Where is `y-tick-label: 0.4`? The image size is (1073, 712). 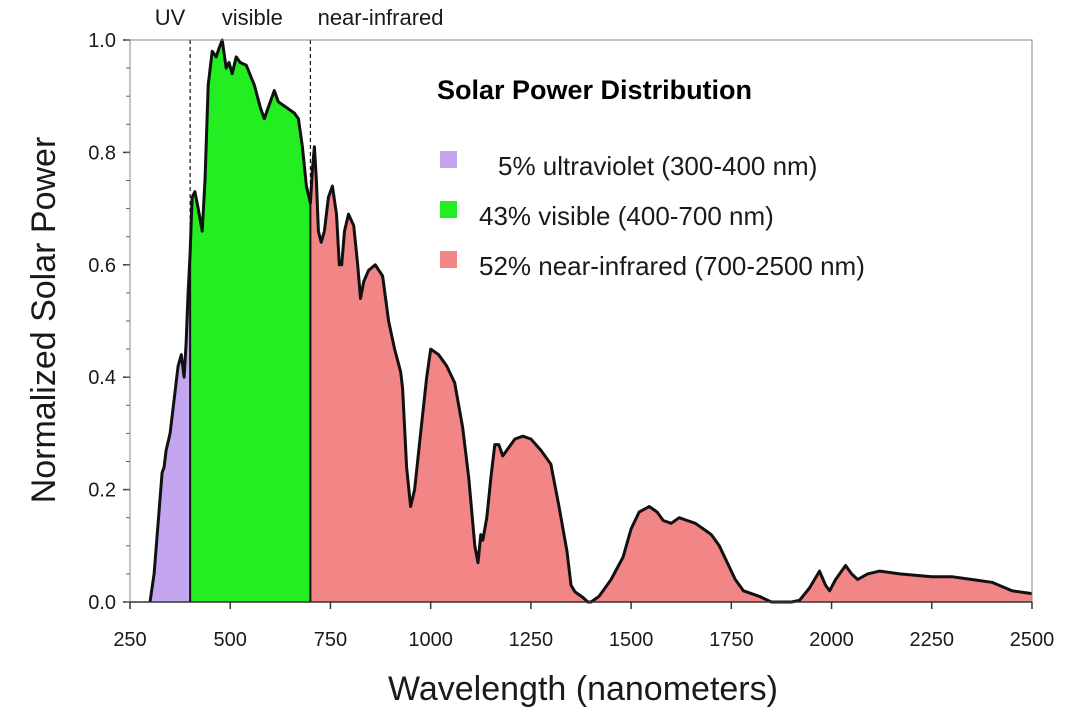
y-tick-label: 0.4 is located at coordinates (102, 378).